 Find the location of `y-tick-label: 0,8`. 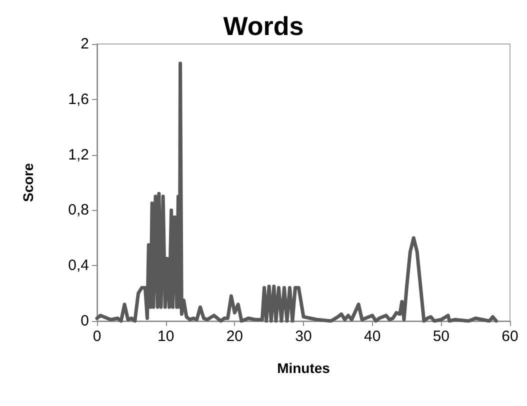

y-tick-label: 0,8 is located at coordinates (78, 210).